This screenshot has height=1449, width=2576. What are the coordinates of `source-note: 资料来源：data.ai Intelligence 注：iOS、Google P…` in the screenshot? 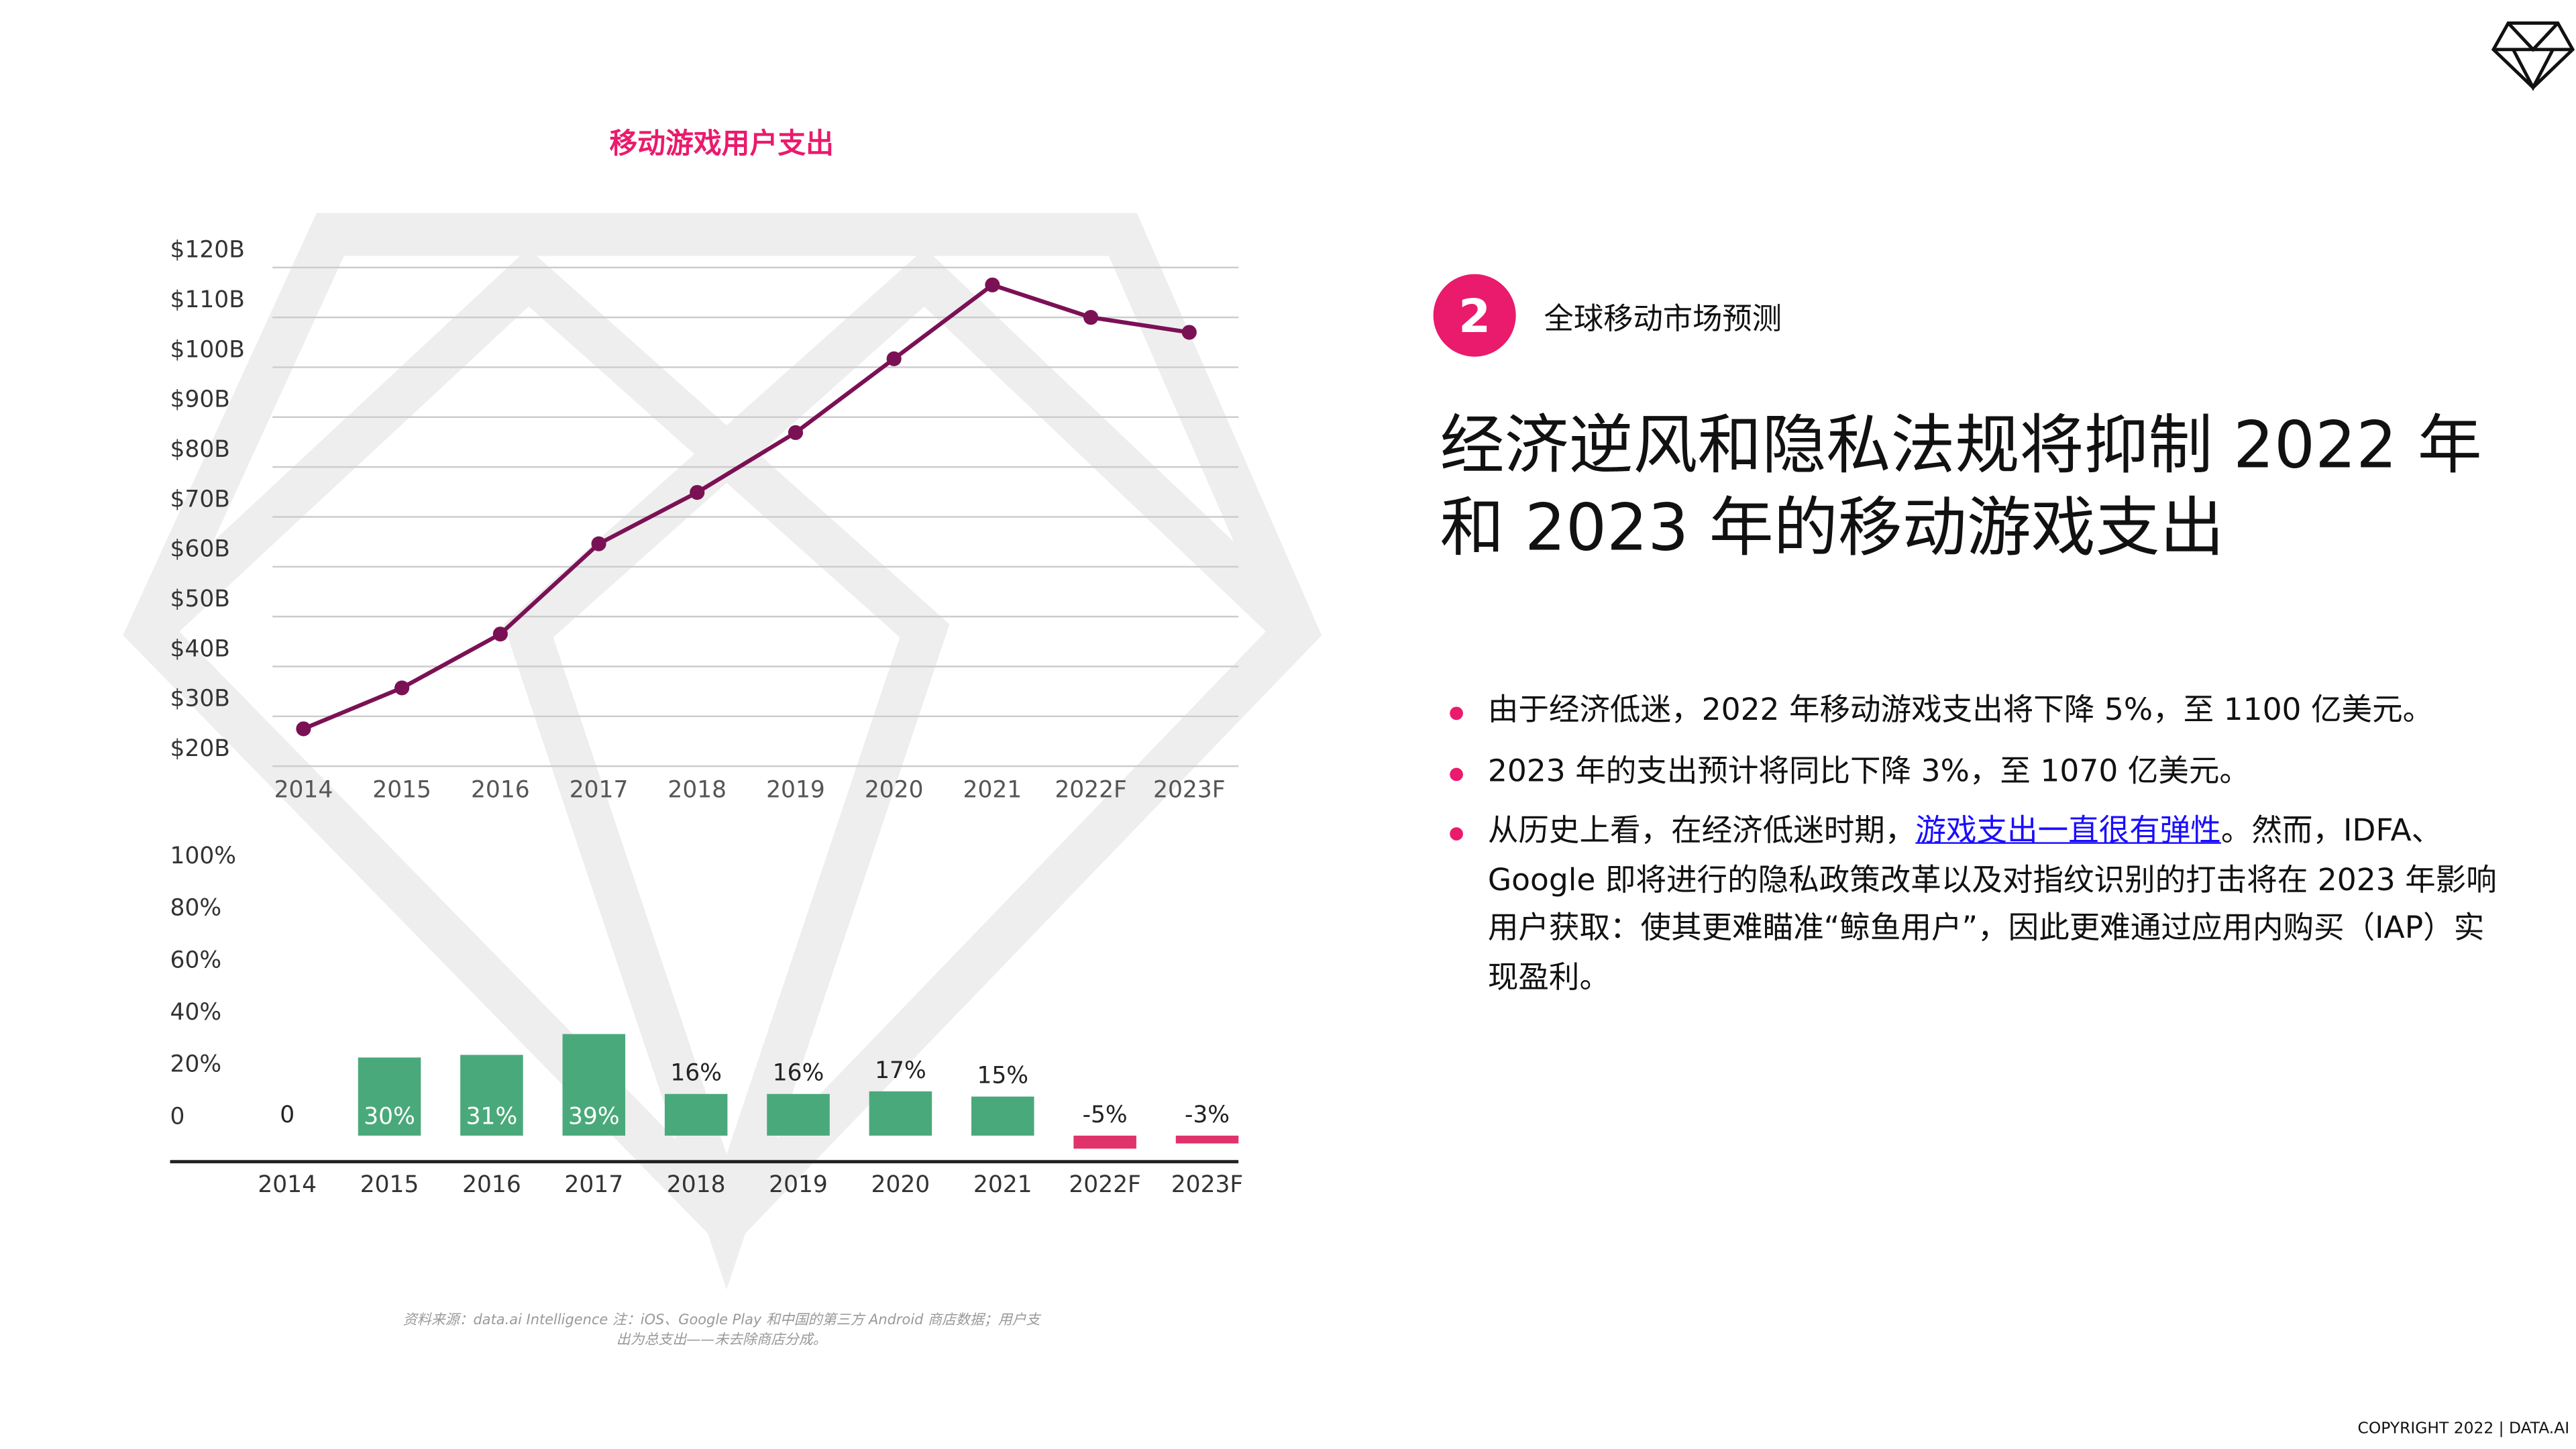 It's located at (721, 1331).